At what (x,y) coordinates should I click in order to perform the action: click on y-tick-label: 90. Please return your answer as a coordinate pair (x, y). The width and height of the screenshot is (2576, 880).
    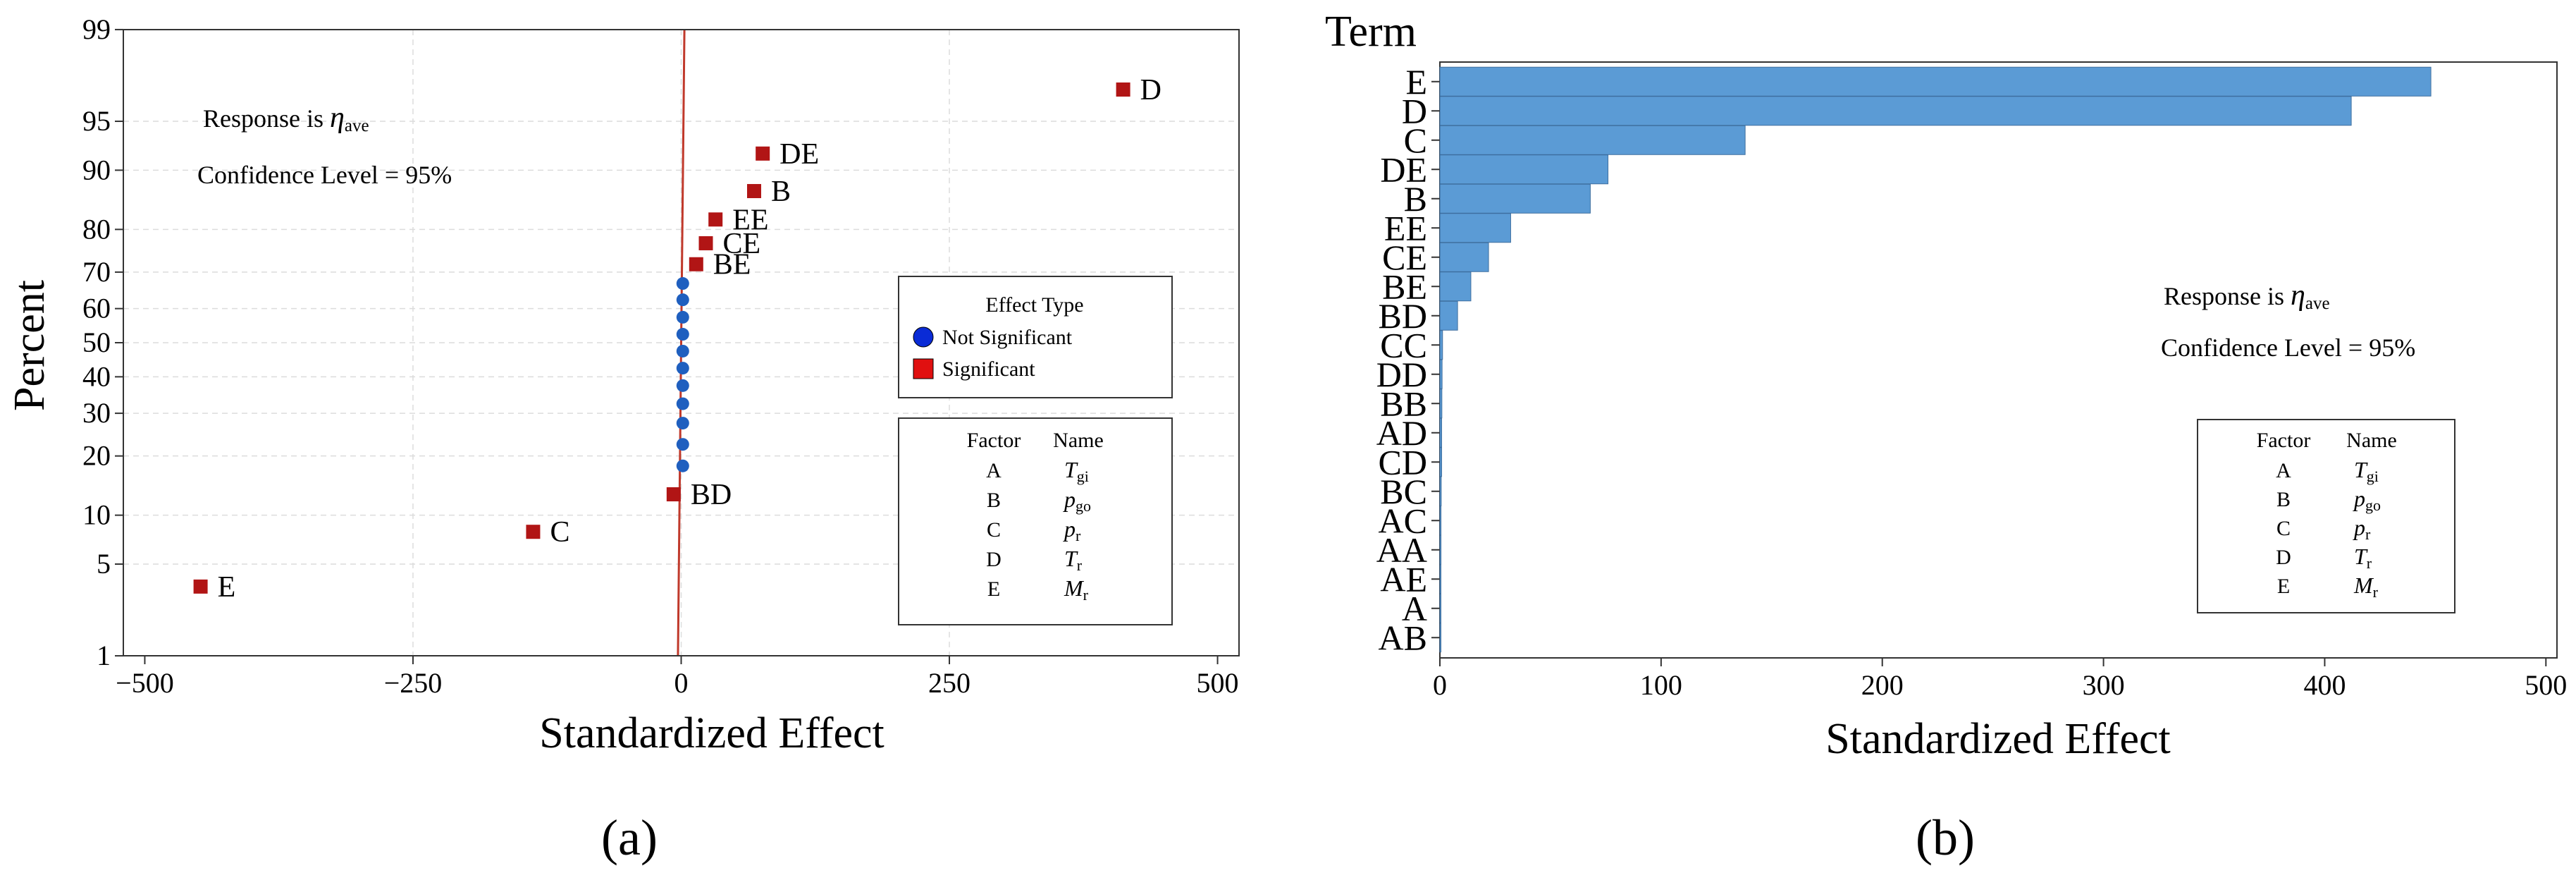
    Looking at the image, I should click on (96, 169).